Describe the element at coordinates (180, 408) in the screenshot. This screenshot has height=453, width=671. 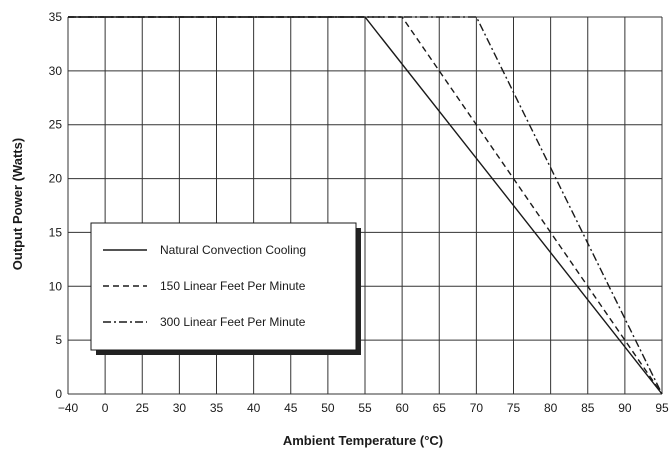
I see `x-tick-label: 30` at that location.